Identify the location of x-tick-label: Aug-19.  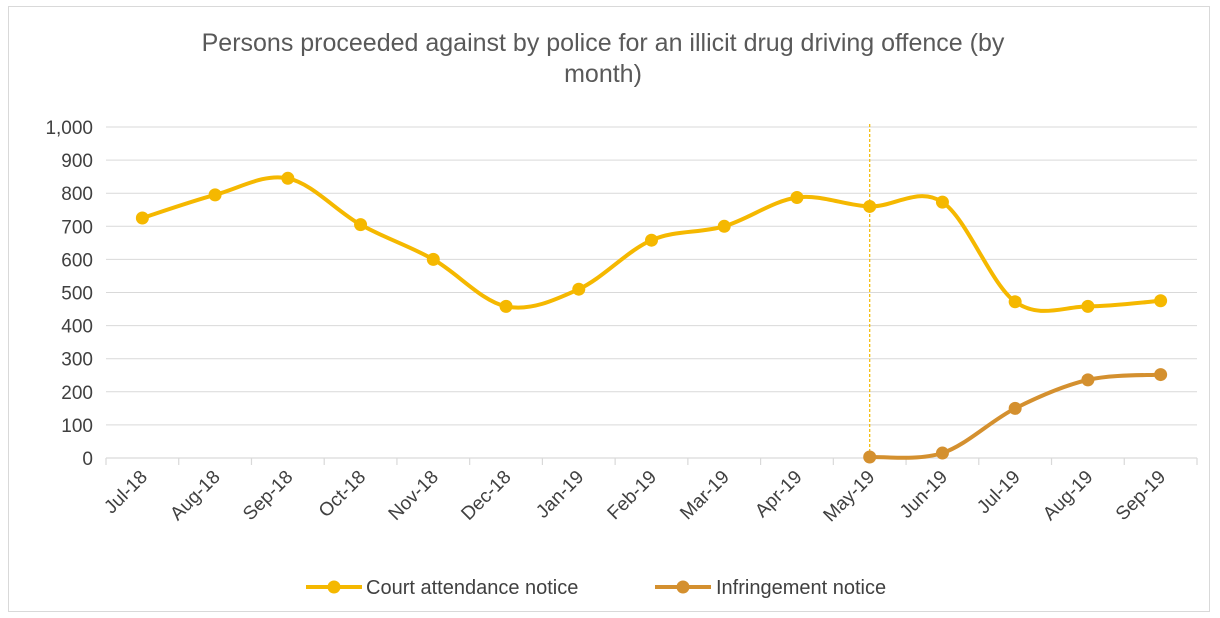
(1068, 496).